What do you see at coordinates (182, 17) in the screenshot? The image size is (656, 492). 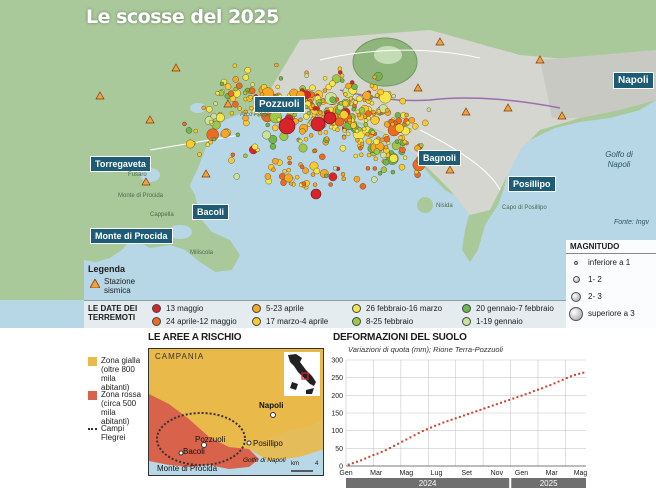 I see `map-title: Le scosse del 2025` at bounding box center [182, 17].